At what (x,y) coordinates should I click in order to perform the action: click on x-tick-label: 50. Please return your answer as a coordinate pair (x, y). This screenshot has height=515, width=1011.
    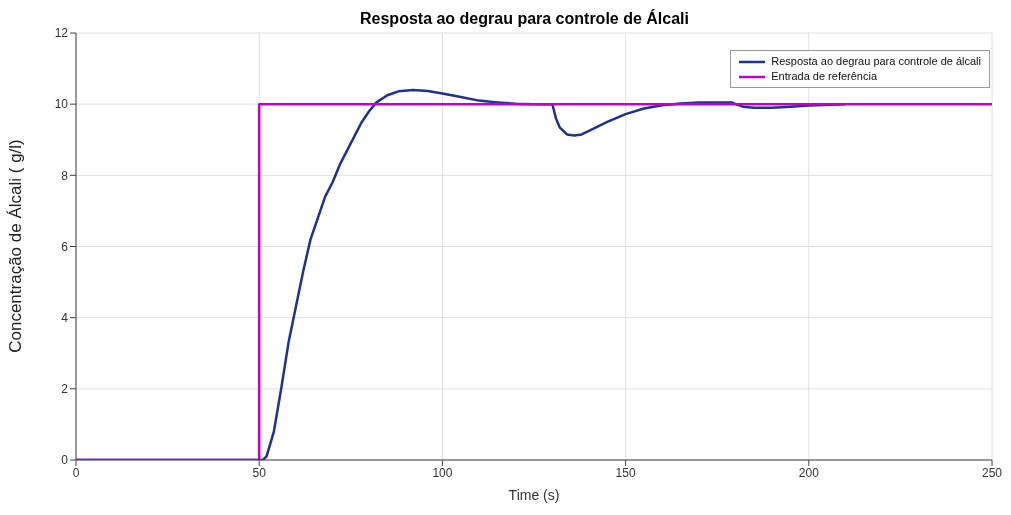
    Looking at the image, I should click on (259, 472).